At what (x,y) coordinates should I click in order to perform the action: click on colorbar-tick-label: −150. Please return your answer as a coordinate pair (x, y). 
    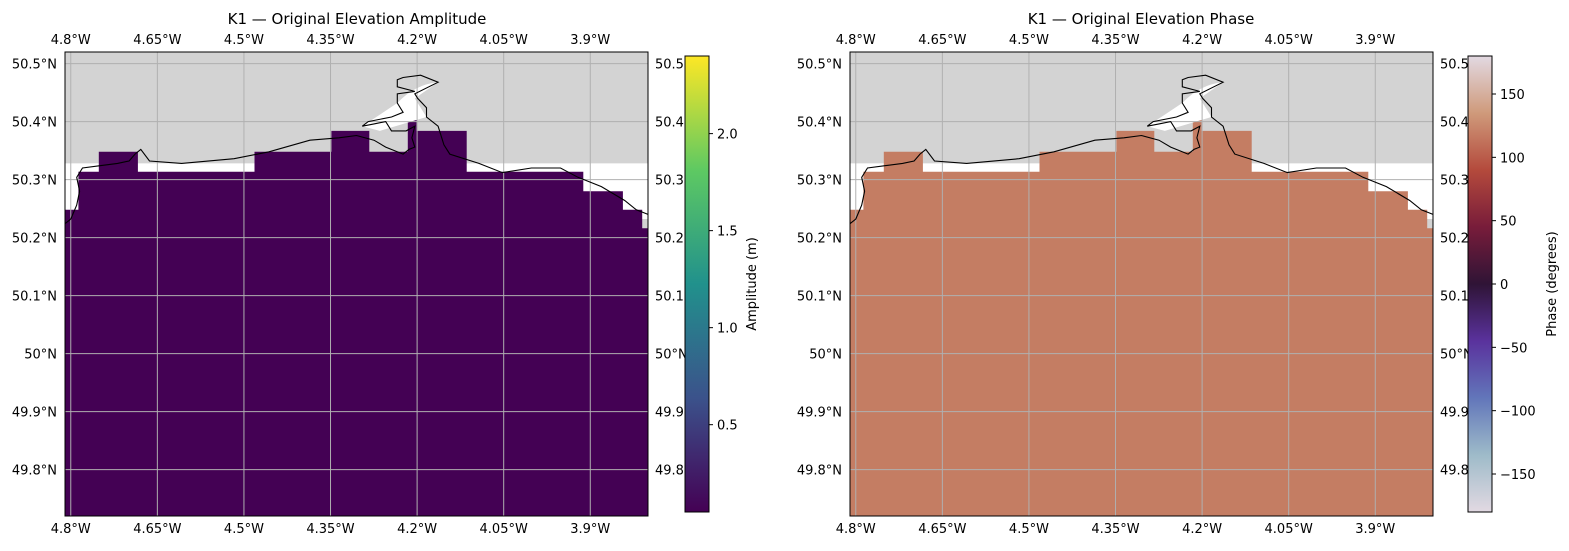
    Looking at the image, I should click on (1518, 475).